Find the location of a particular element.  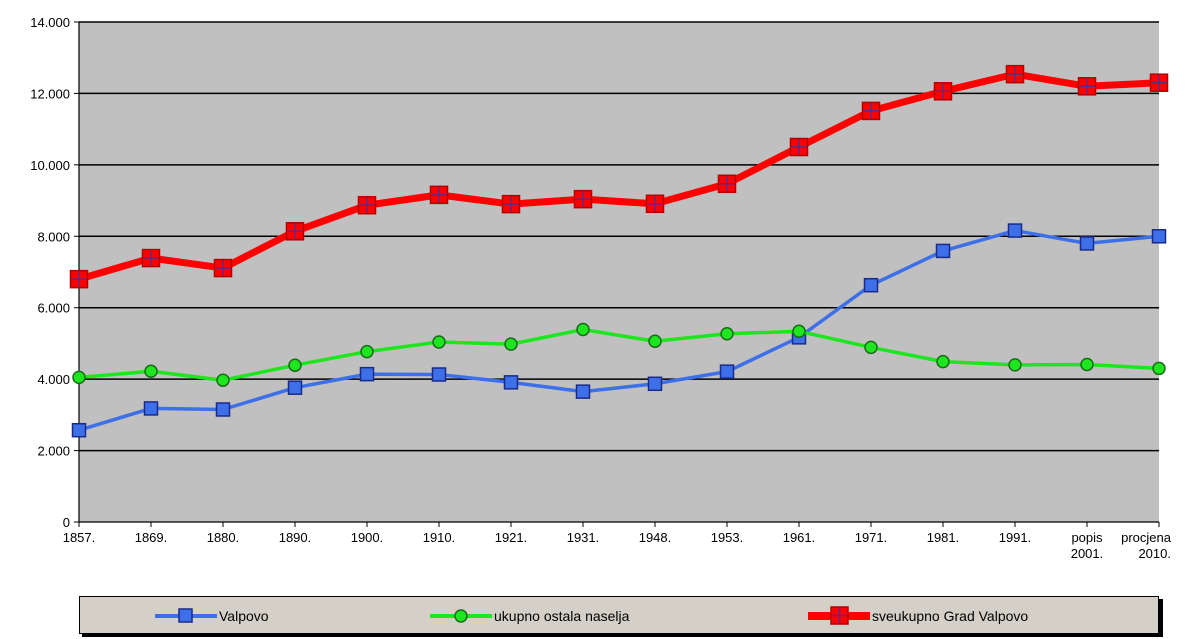

x-tick-label: popis 2001. is located at coordinates (1087, 545).